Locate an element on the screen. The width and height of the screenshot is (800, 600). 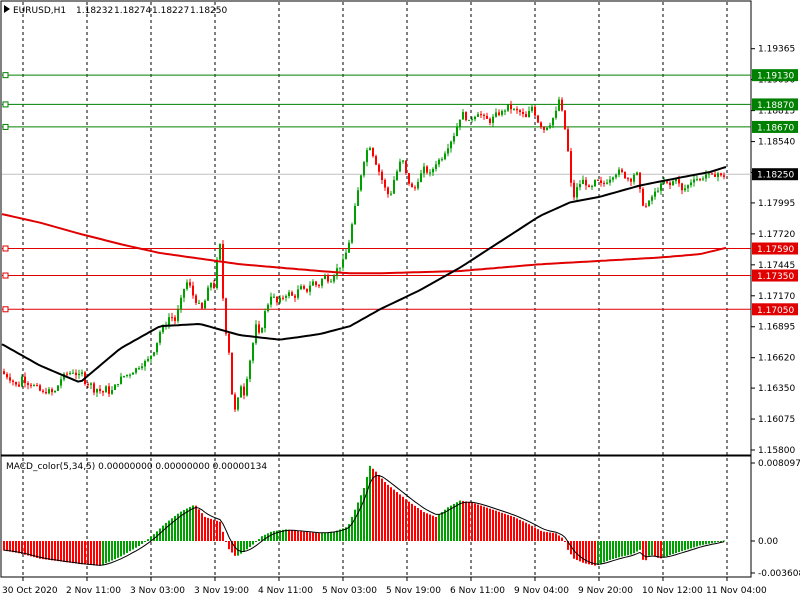
level-tag-label: 1.19130 is located at coordinates (775, 77).